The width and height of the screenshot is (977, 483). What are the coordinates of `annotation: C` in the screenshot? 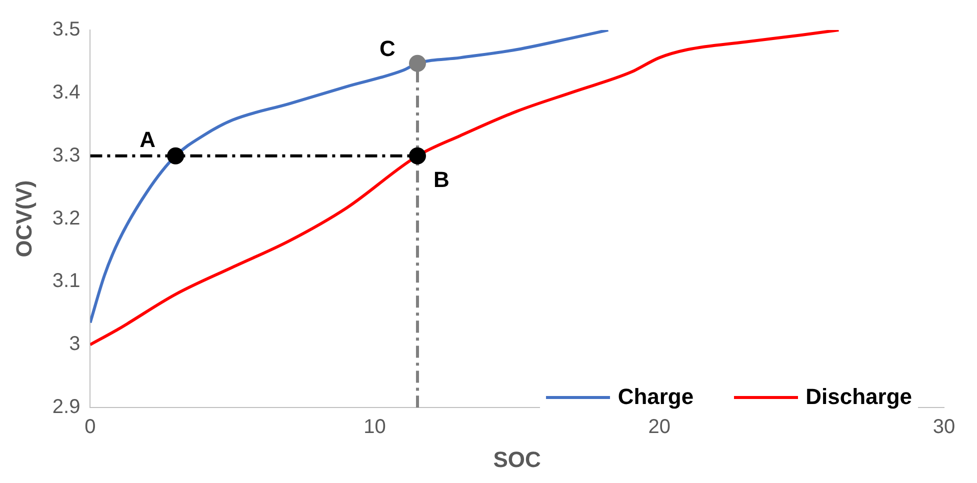 It's located at (388, 49).